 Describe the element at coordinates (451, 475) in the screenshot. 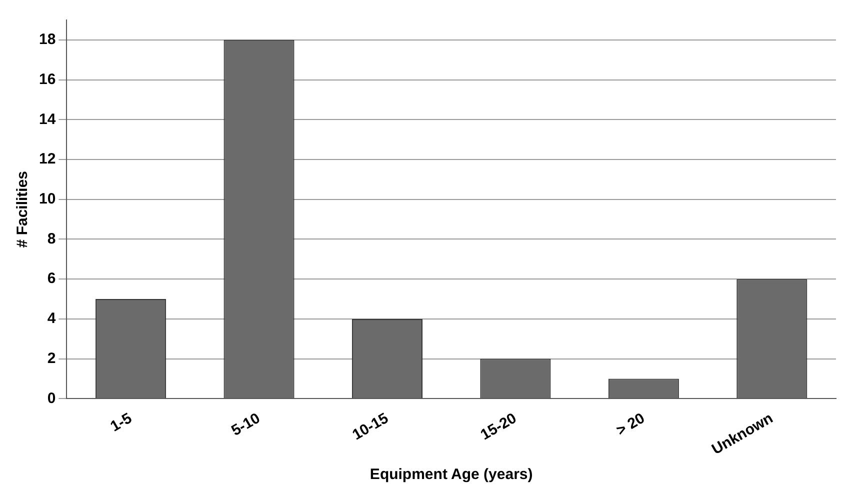

I see `x-axis-title: Equipment Age (years)` at that location.